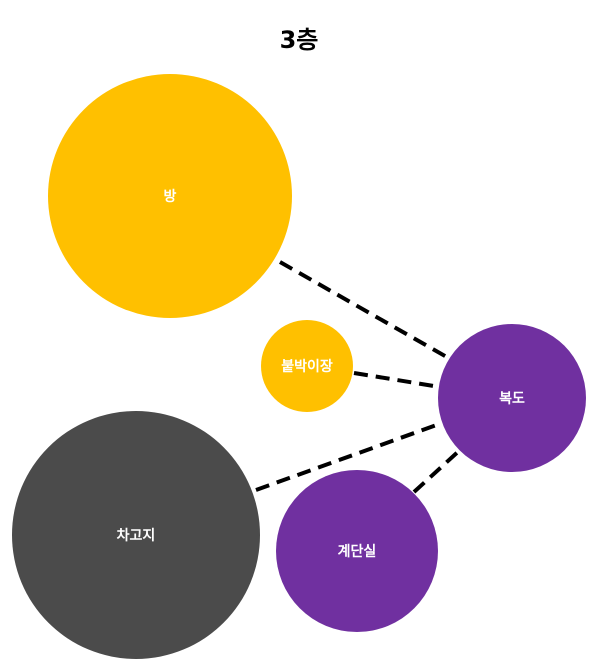 This screenshot has width=598, height=670. I want to click on node-closet-circle, so click(307, 366).